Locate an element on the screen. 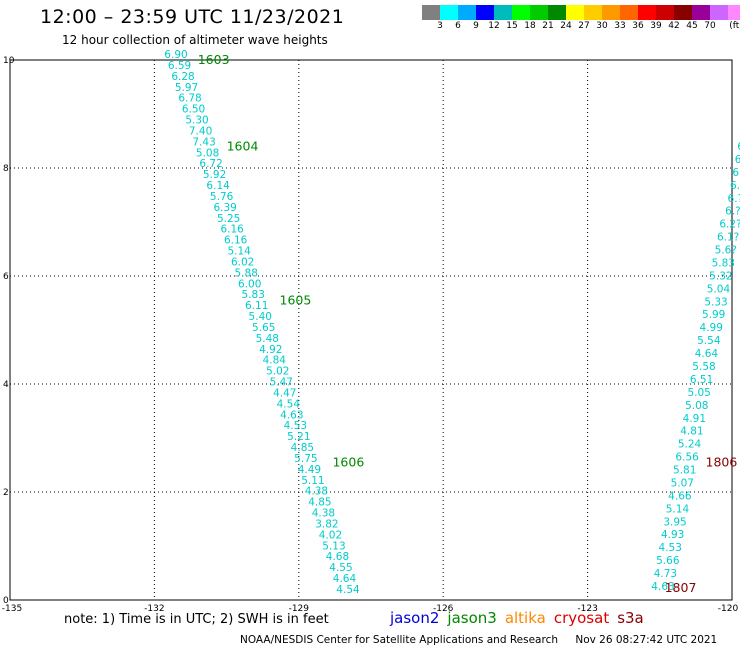 Image resolution: width=740 pixels, height=650 pixels. time-label: 1606 is located at coordinates (348, 461).